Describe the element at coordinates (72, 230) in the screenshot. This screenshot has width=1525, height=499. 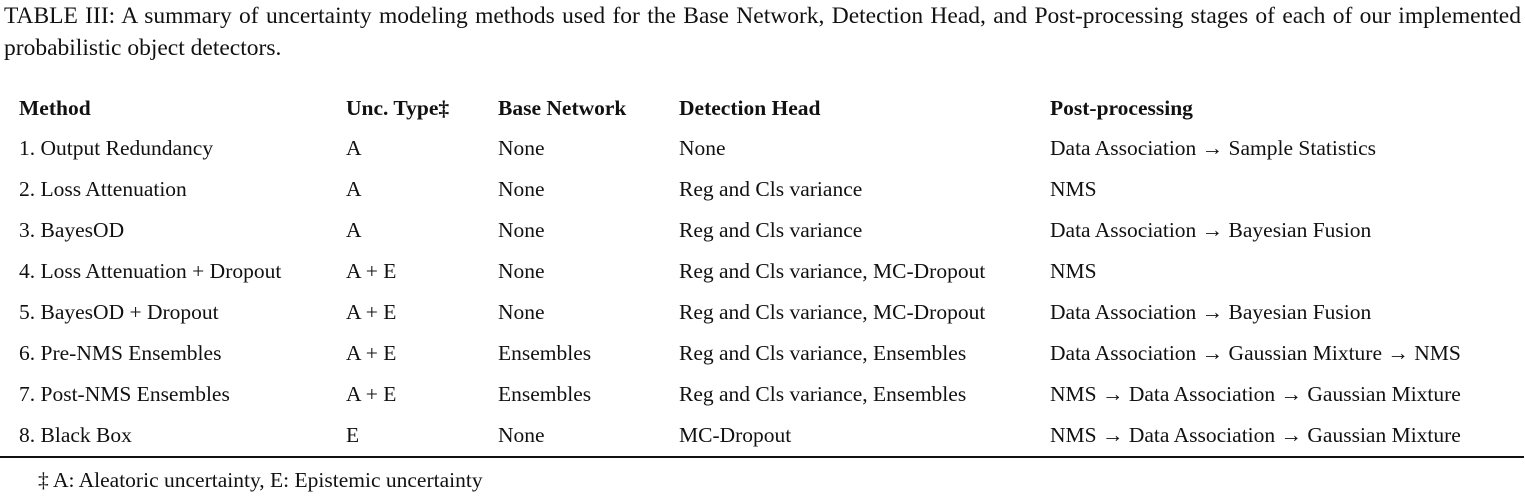
I see `cell-method: 3. BayesOD` at that location.